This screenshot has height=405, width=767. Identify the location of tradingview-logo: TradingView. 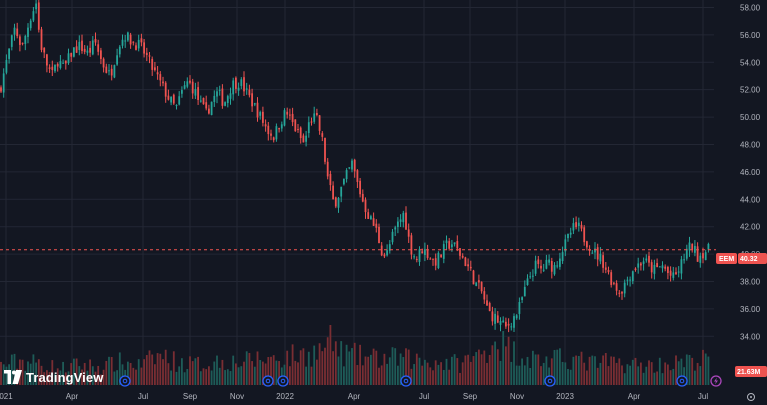
(53, 377).